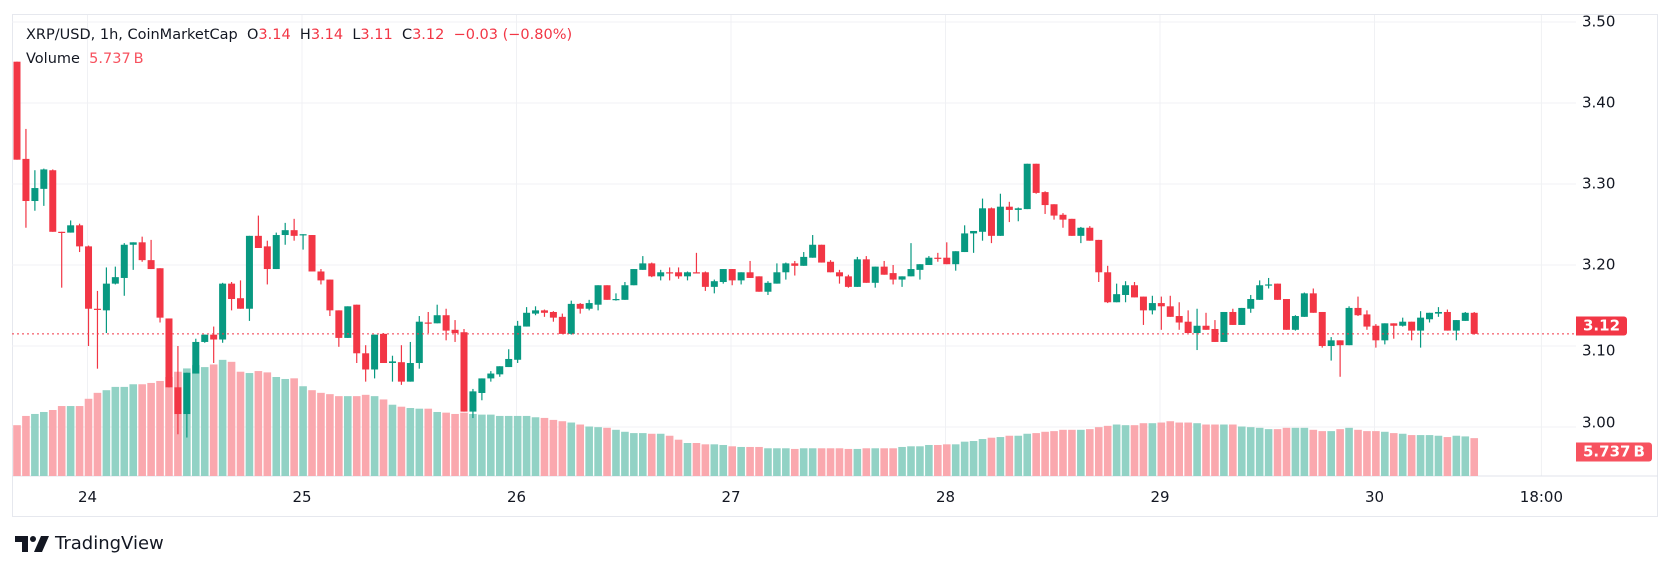  I want to click on price-tick-label: 3.00, so click(1599, 422).